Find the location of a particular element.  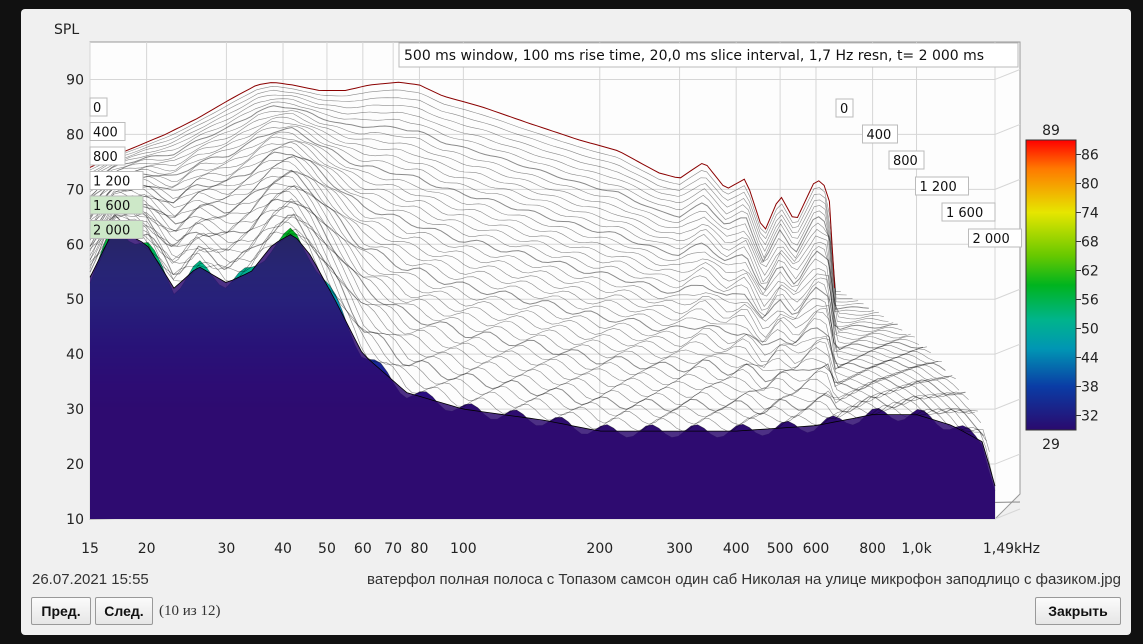

x-tick-label: 800 is located at coordinates (872, 549).